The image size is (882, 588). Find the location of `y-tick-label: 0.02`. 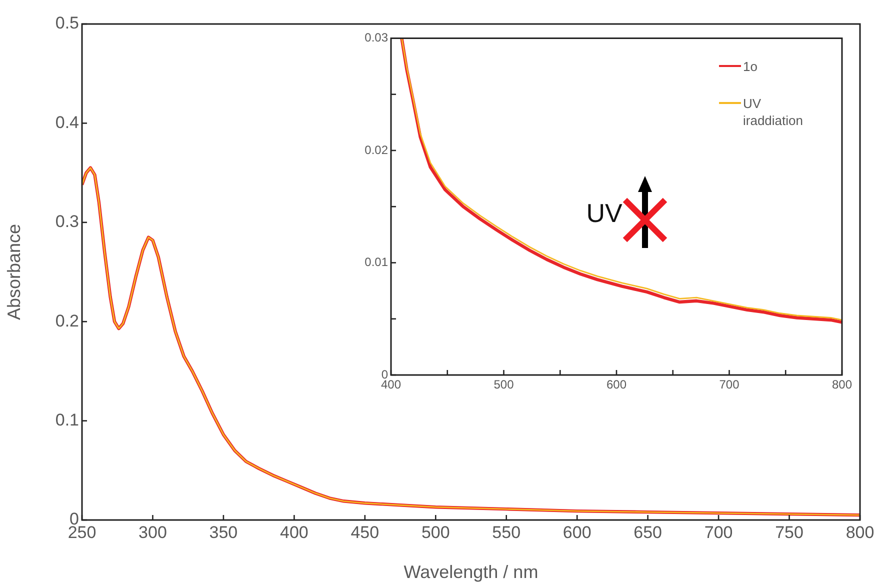

y-tick-label: 0.02 is located at coordinates (376, 149).